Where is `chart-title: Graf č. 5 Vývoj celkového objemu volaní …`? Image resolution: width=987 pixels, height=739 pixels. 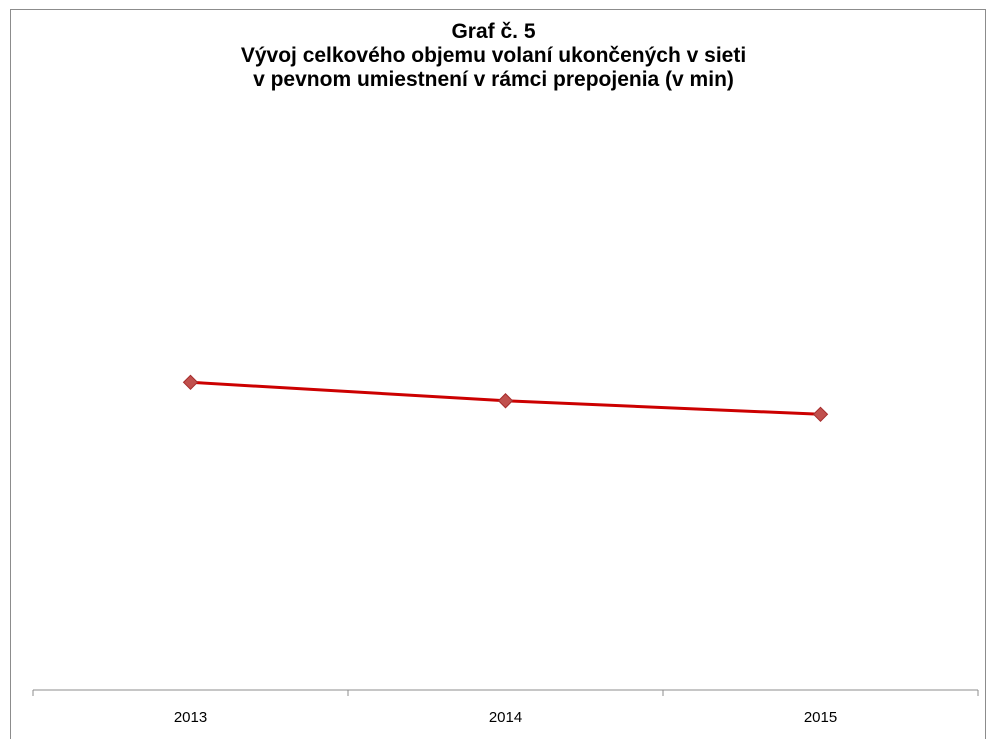
chart-title: Graf č. 5 Vývoj celkového objemu volaní … is located at coordinates (493, 56).